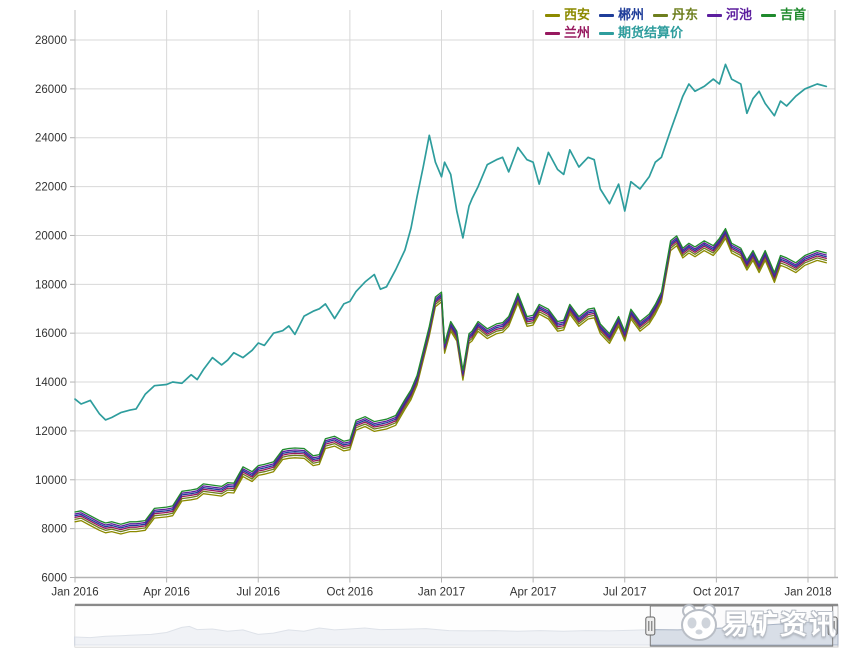 Image resolution: width=846 pixels, height=658 pixels. I want to click on y-axis-tick-label: 28000, so click(51, 41).